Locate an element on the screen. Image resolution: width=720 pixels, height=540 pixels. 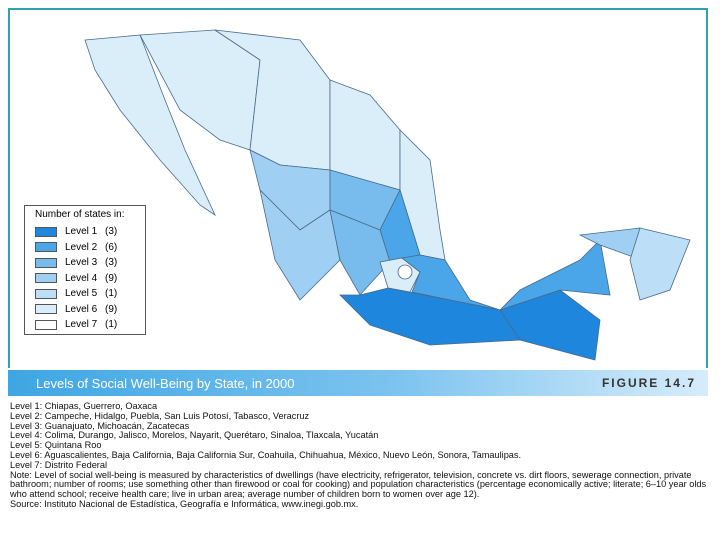
note-line: Level 7: Distrito Federal is located at coordinates (59, 464).